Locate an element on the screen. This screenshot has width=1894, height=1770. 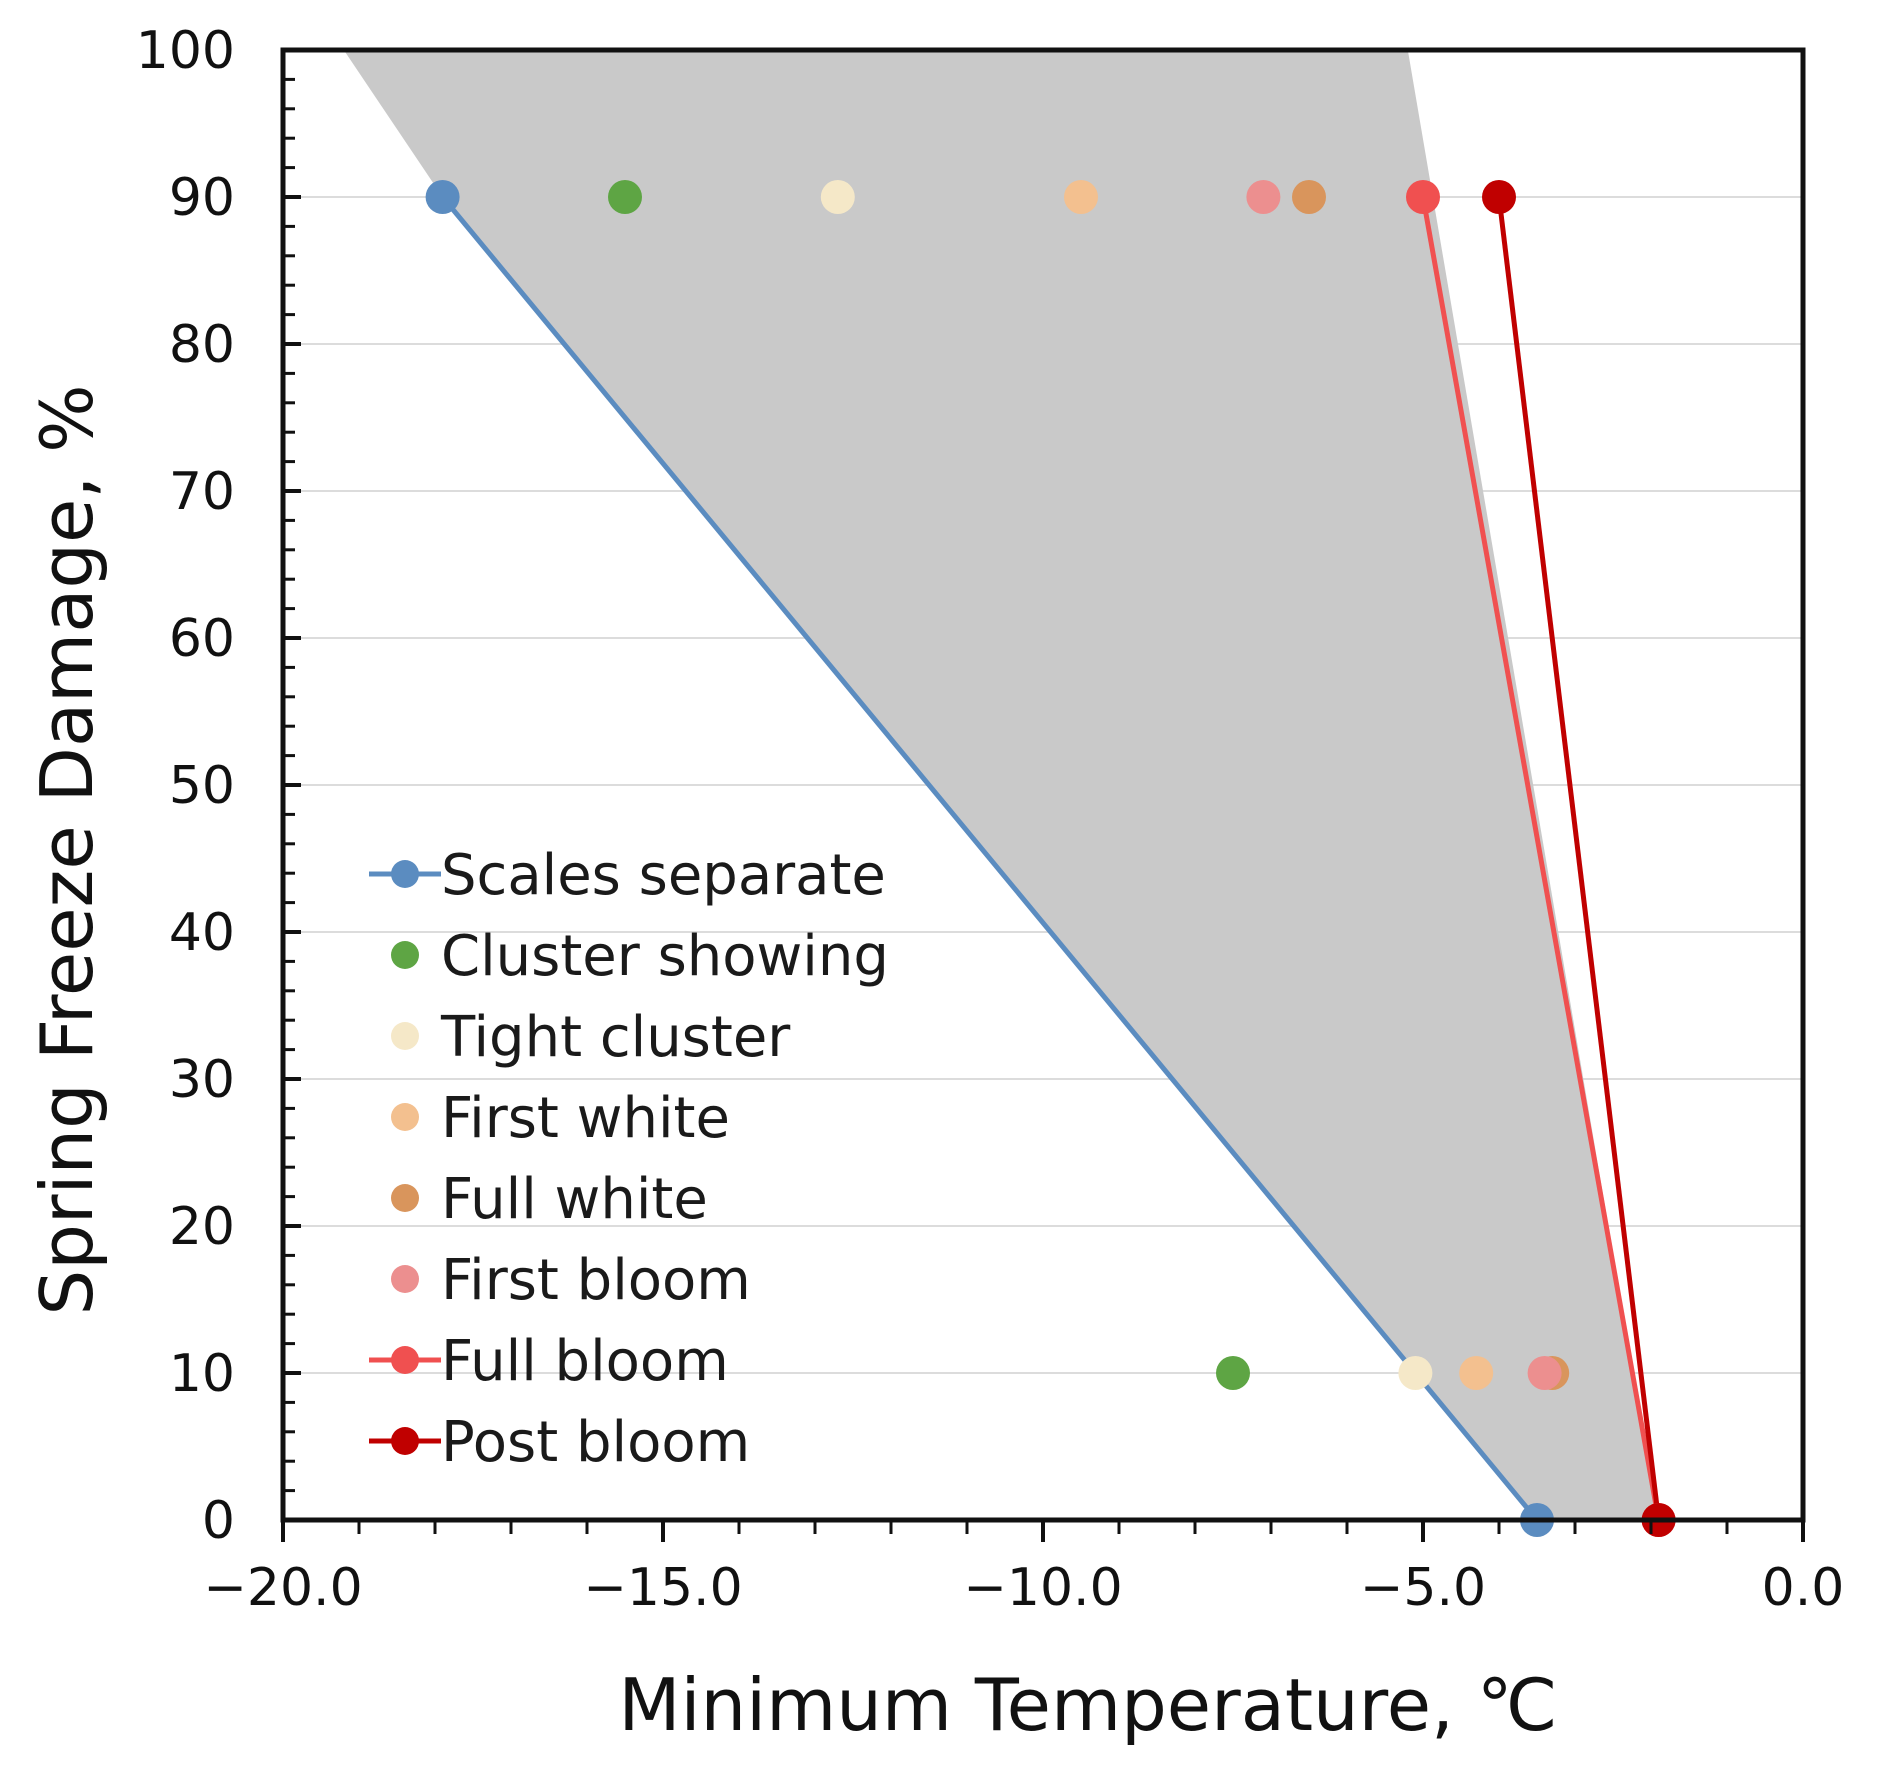
line-full-bloom is located at coordinates (1541, 858).